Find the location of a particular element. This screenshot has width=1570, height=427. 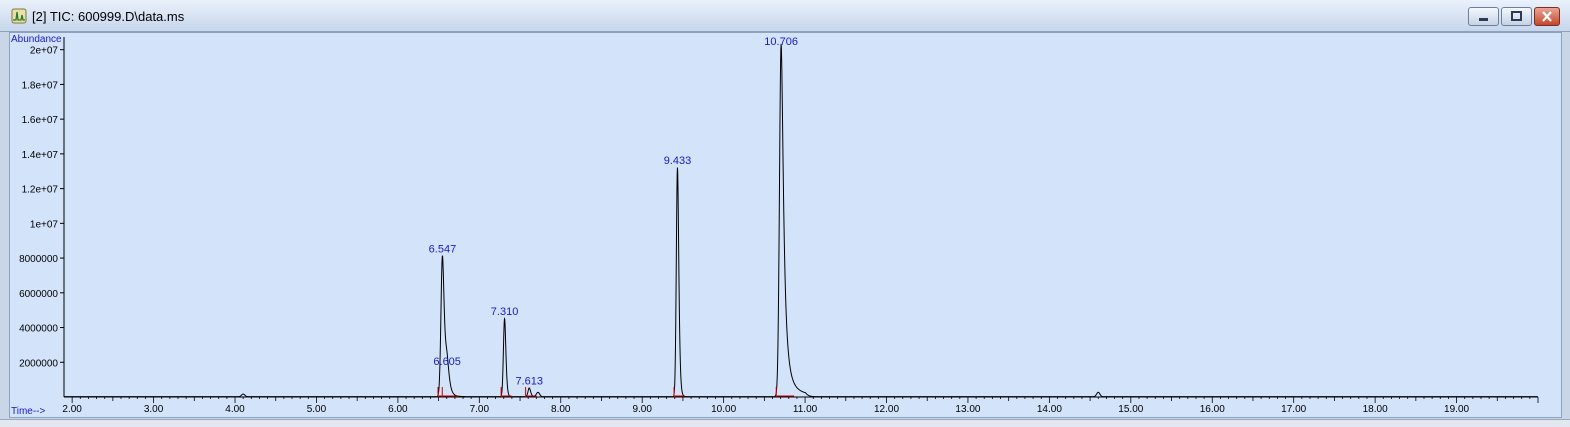

x-tick-label: 10.00 is located at coordinates (723, 409).